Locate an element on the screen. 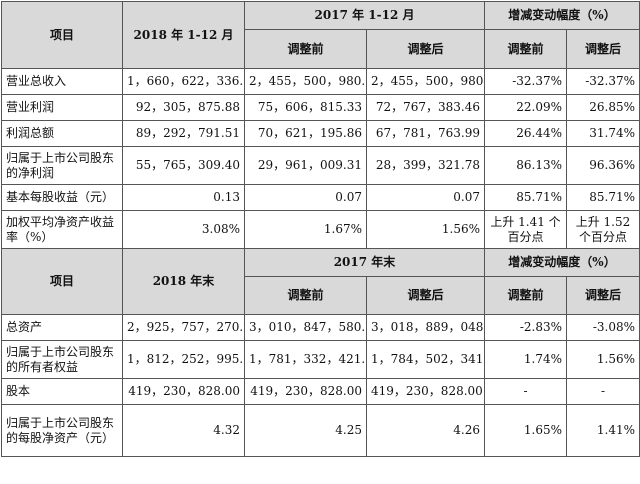  change-after: -3.08% is located at coordinates (603, 327).